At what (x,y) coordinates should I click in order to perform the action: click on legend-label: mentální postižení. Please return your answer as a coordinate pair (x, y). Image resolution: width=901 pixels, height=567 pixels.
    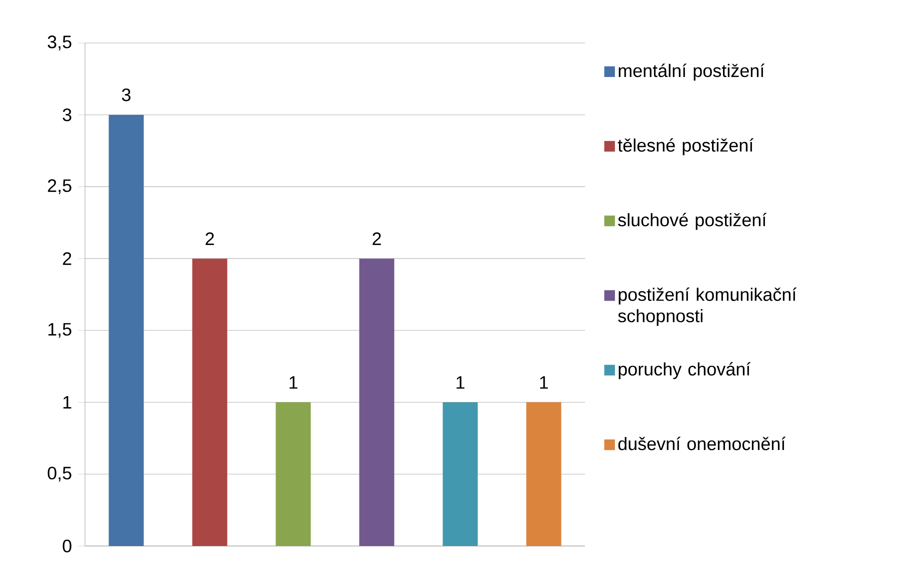
    Looking at the image, I should click on (691, 72).